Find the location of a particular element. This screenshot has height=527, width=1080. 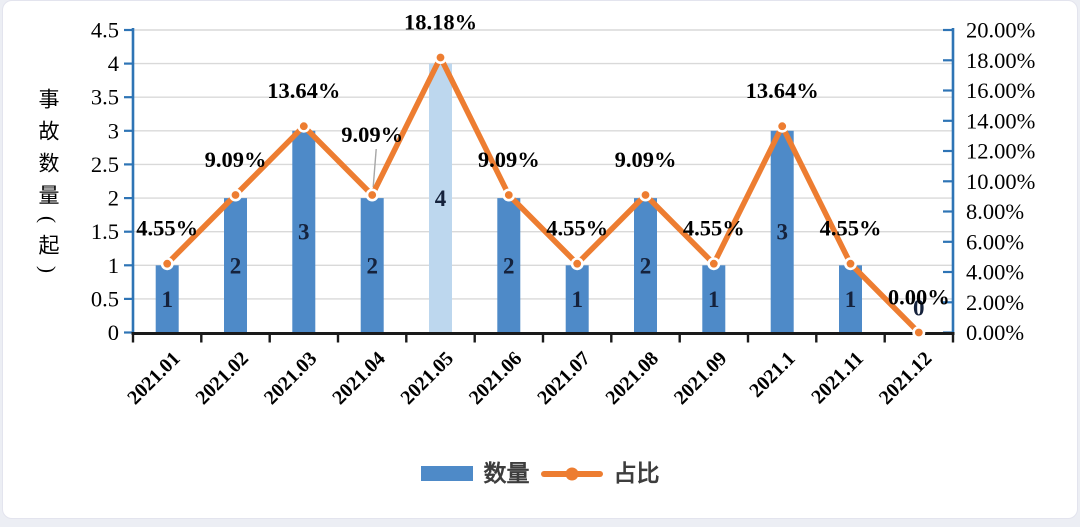

left-axis-tick-label: 4.5 is located at coordinates (105, 30).